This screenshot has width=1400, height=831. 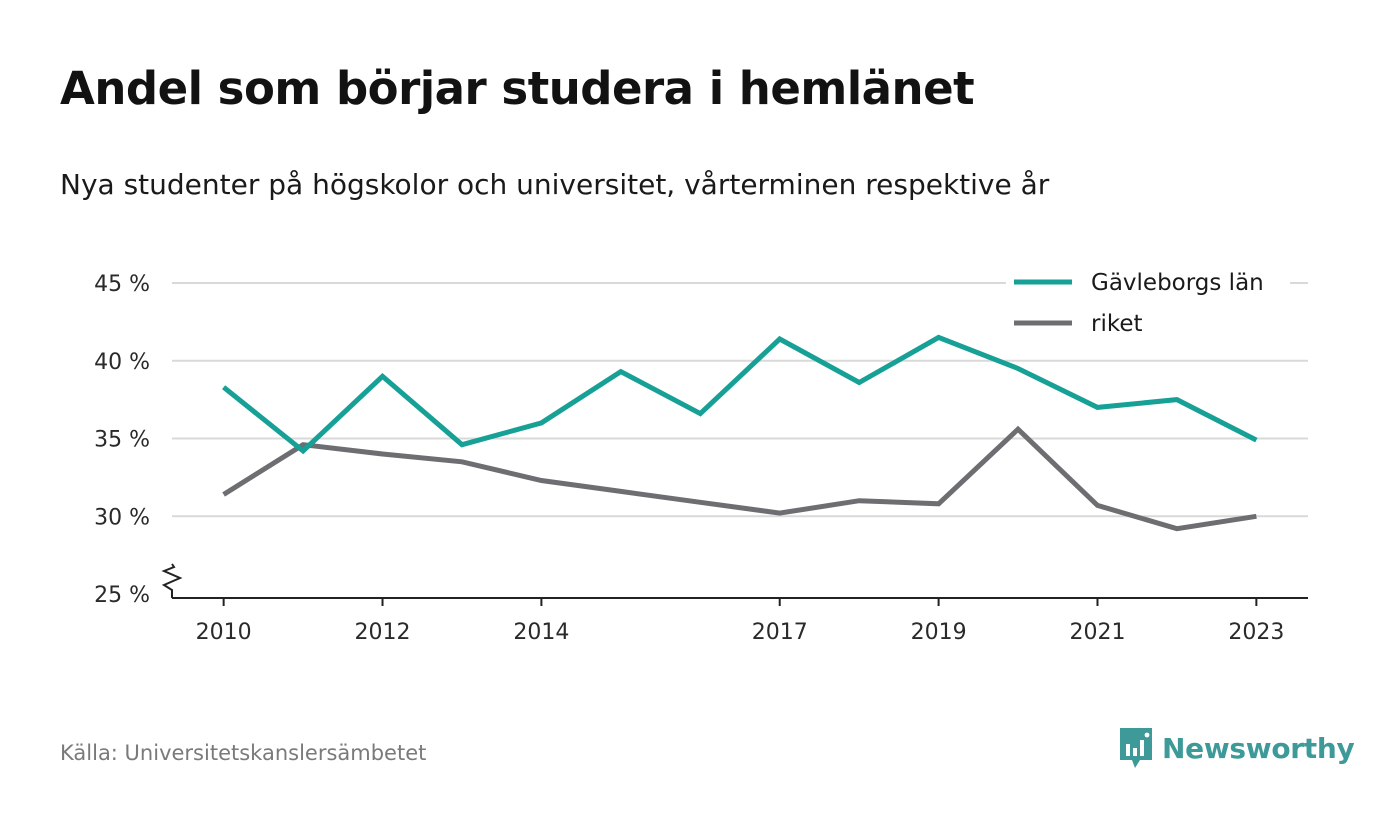 What do you see at coordinates (1256, 632) in the screenshot?
I see `x-tick-label: 2023` at bounding box center [1256, 632].